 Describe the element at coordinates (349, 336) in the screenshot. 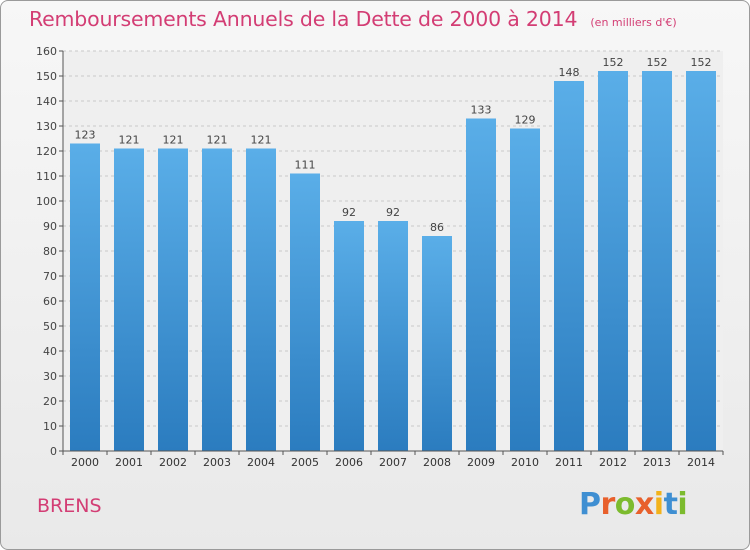

I see `bar-2006` at that location.